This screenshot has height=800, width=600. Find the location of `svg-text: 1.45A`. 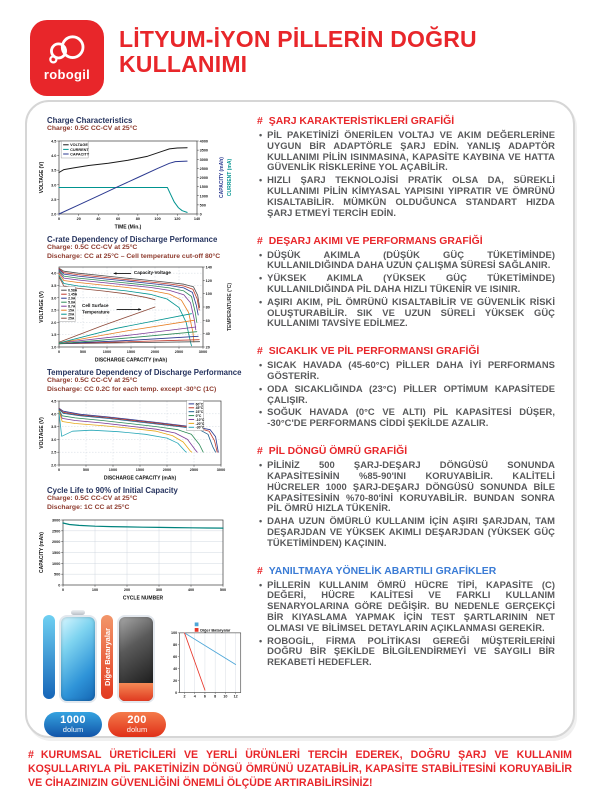

svg-text: 1.45A is located at coordinates (73, 295).